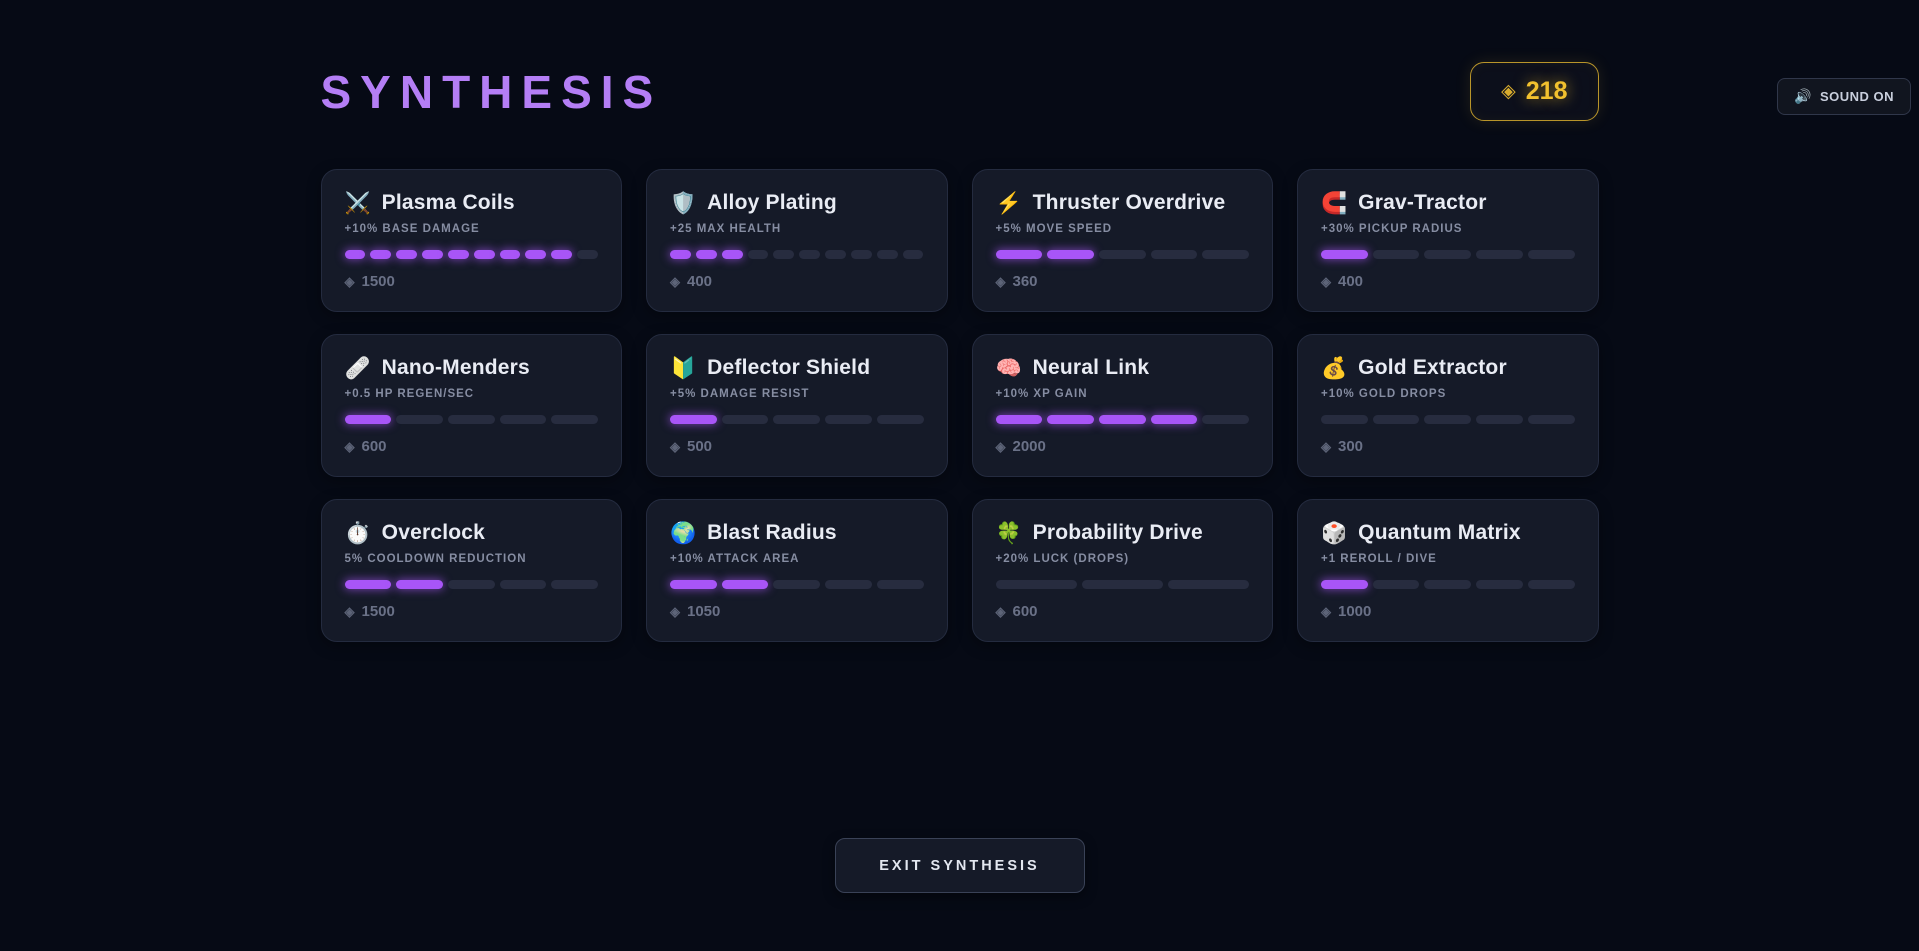  What do you see at coordinates (1448, 368) in the screenshot?
I see `upgrade-card-header: 💰 Gold Extractor` at bounding box center [1448, 368].